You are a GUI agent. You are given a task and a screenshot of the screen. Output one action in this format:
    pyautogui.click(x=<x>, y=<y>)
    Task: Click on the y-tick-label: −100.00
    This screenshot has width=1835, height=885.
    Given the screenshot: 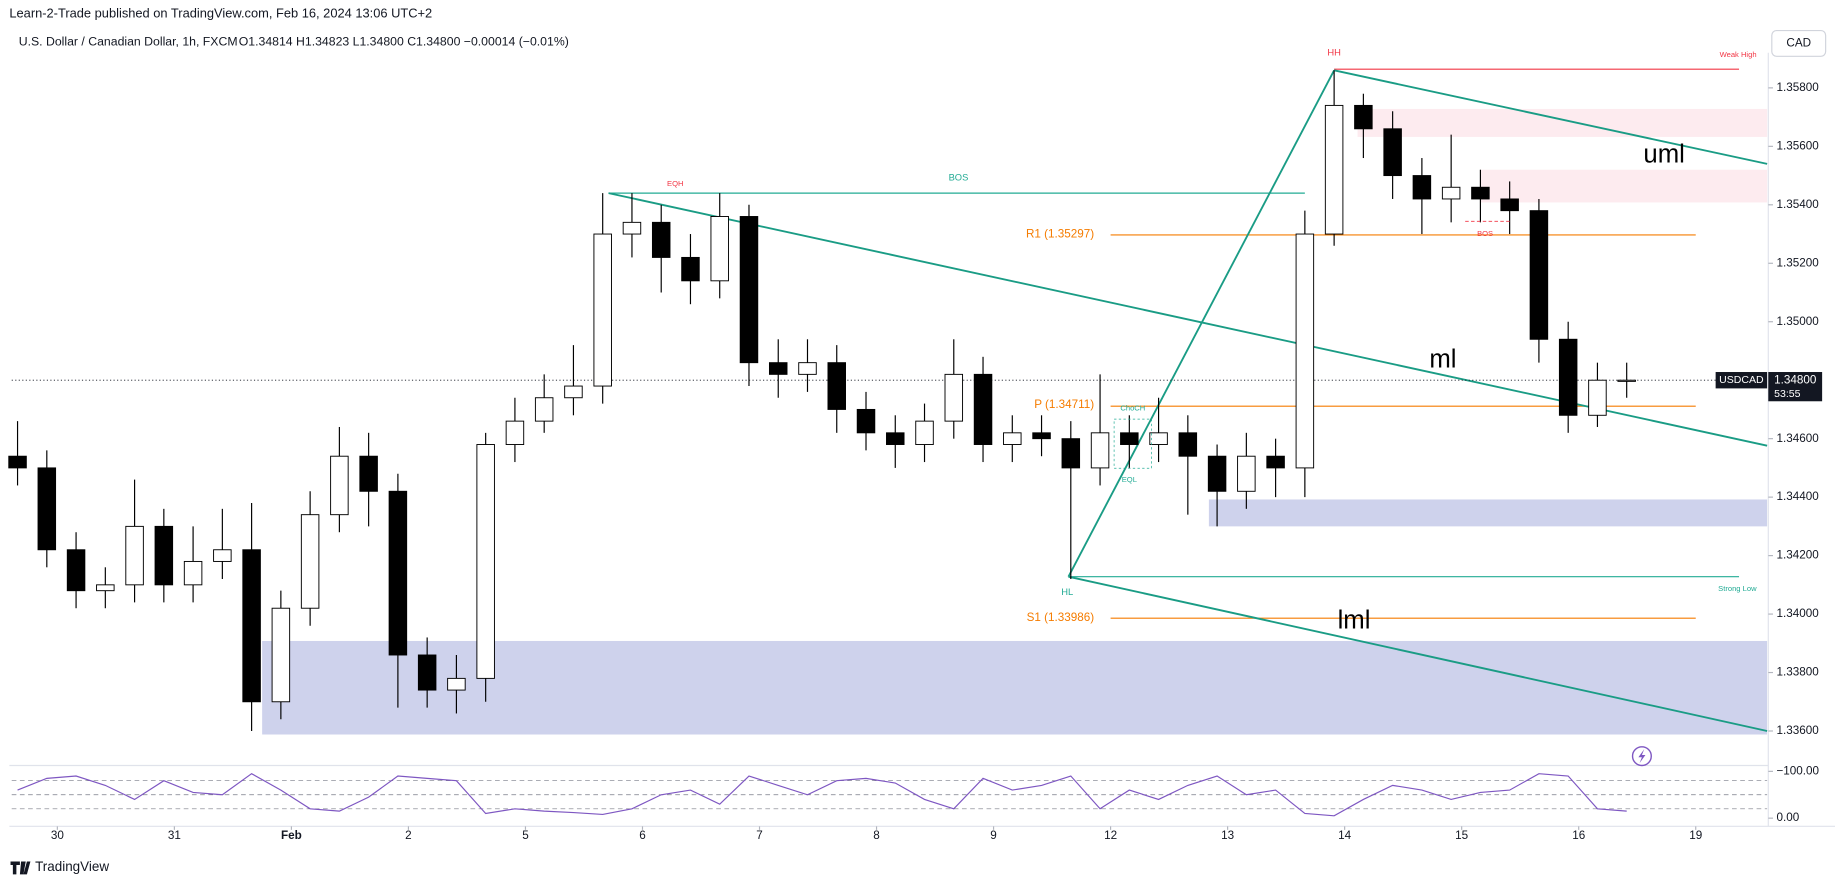 What is the action you would take?
    pyautogui.click(x=1797, y=770)
    